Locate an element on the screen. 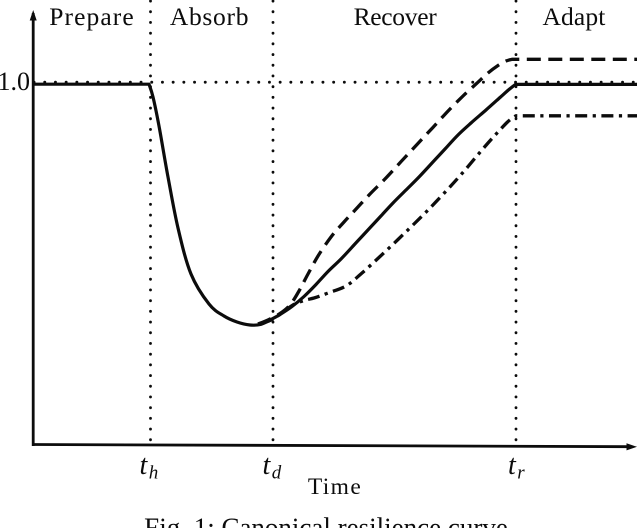  svg-text: Prepare is located at coordinates (92, 16).